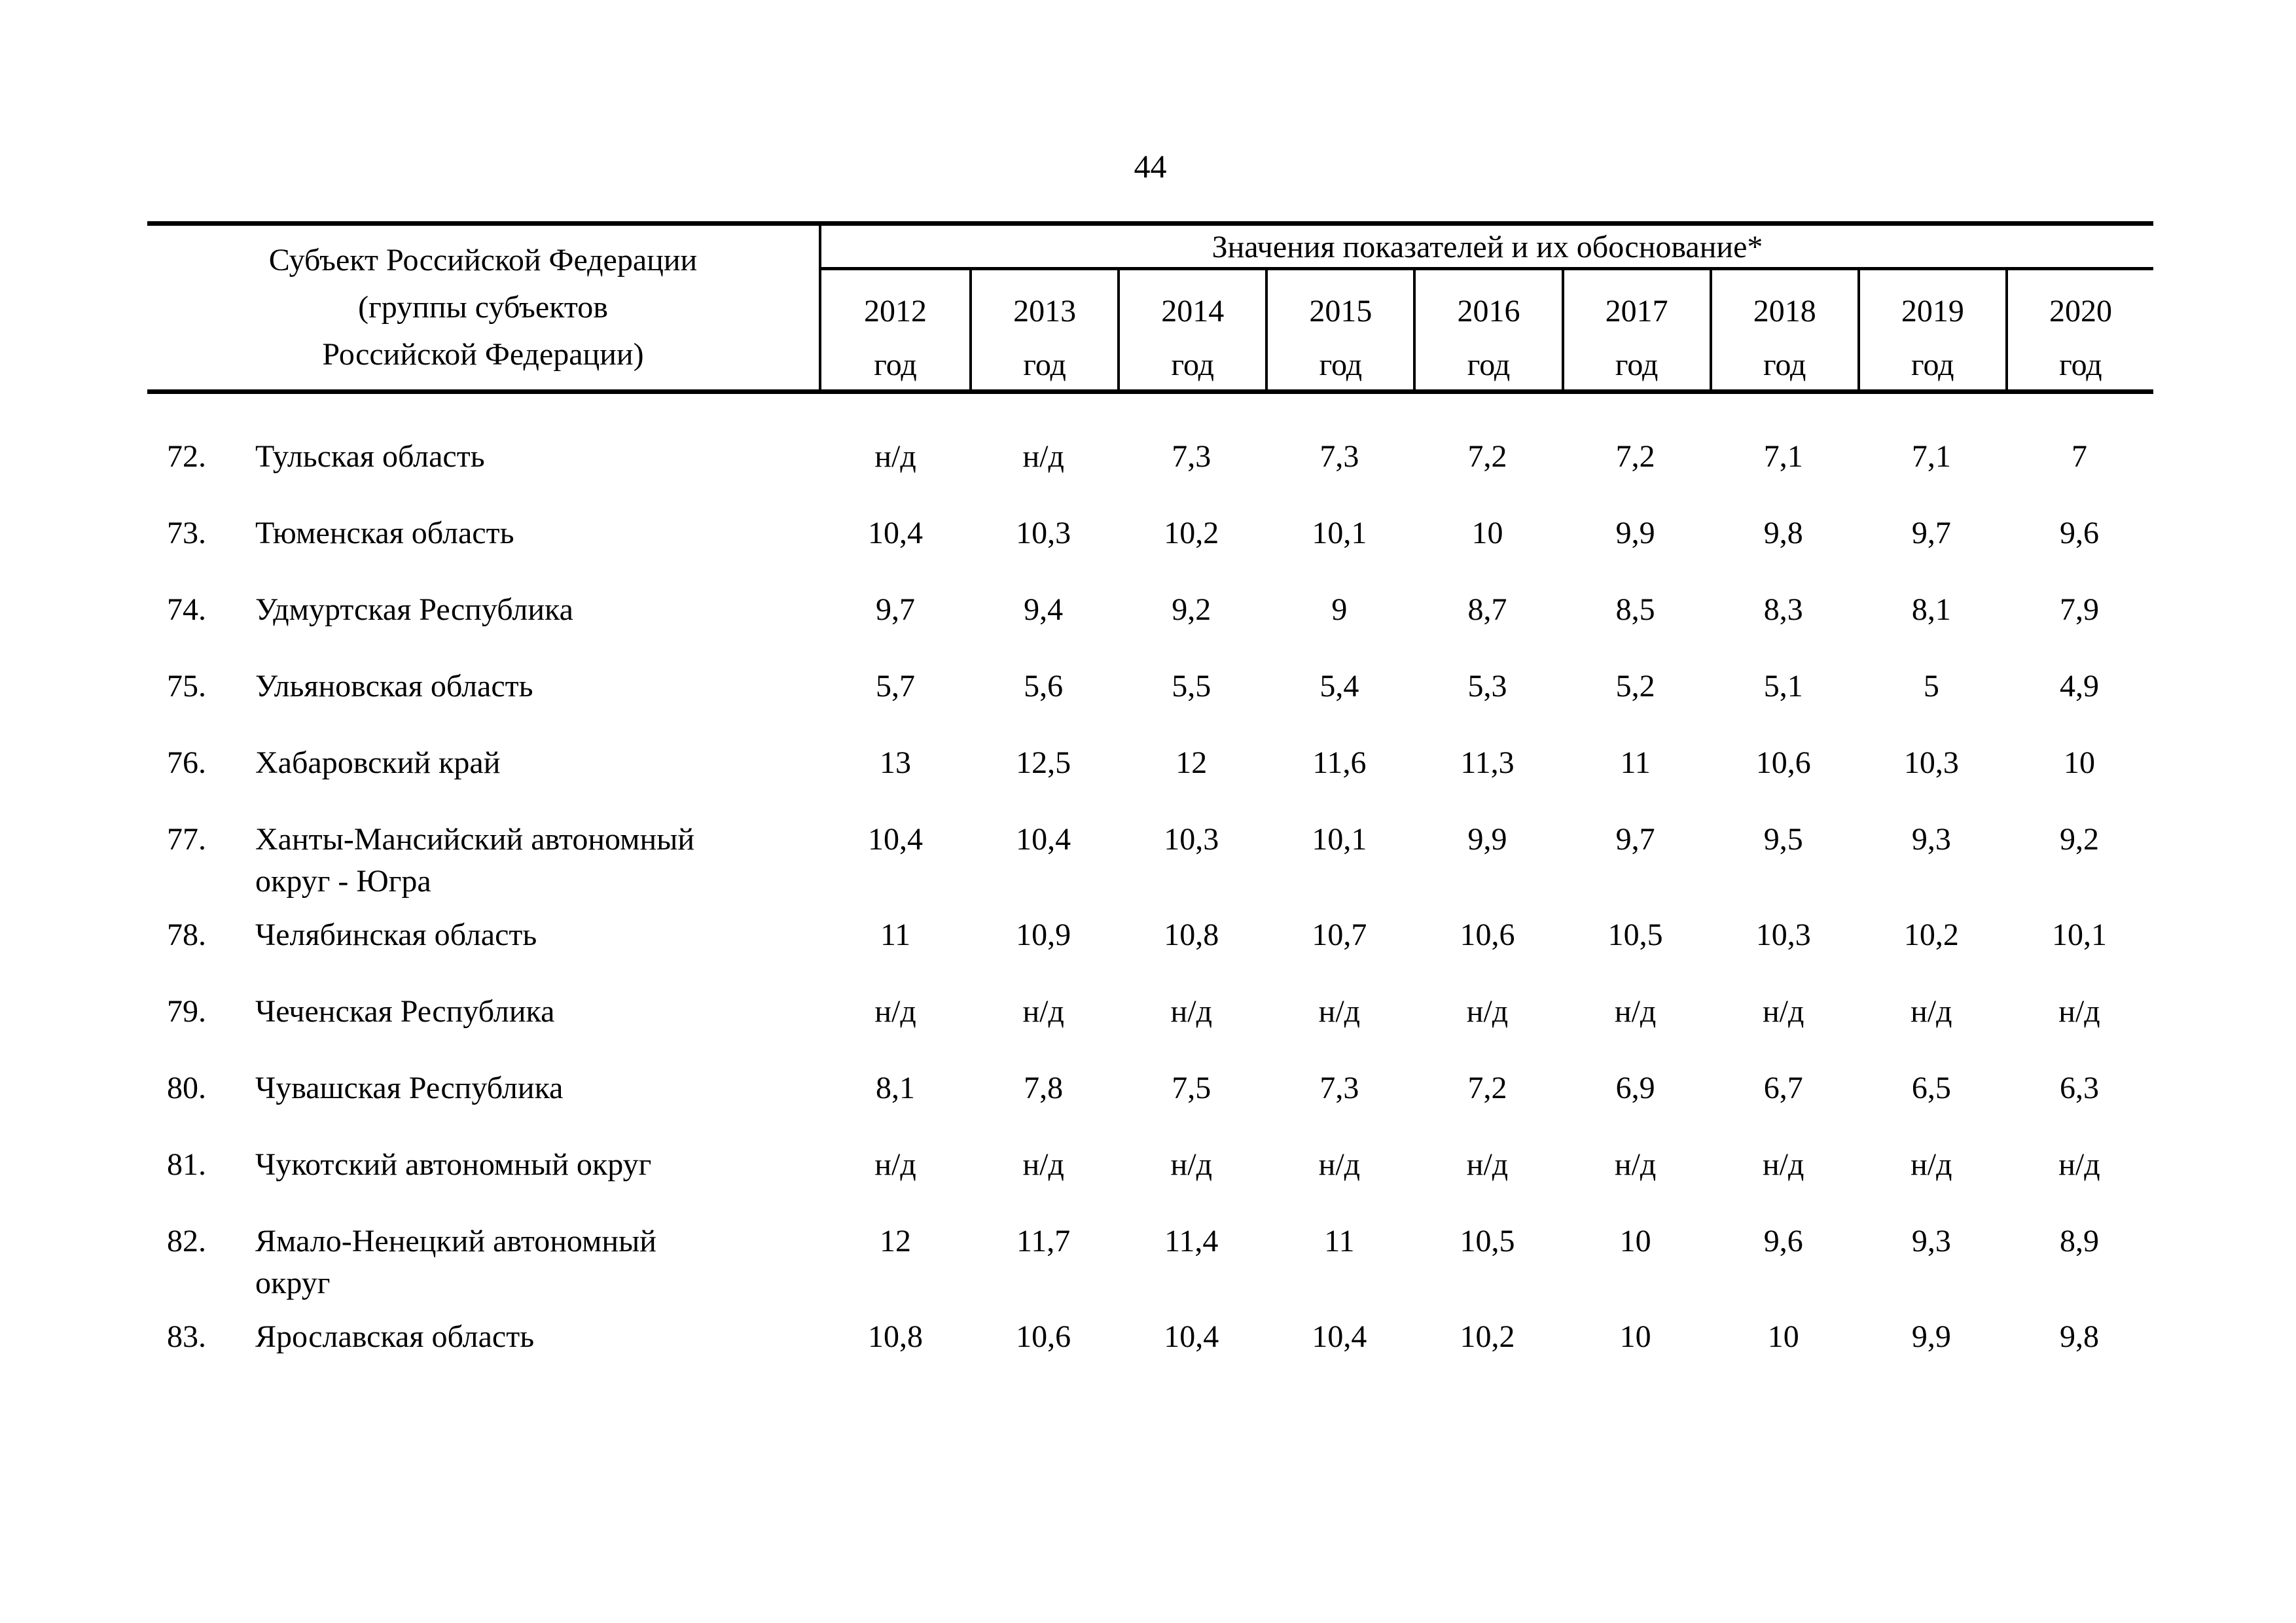  What do you see at coordinates (1191, 686) in the screenshot?
I see `value-cell: 5,5` at bounding box center [1191, 686].